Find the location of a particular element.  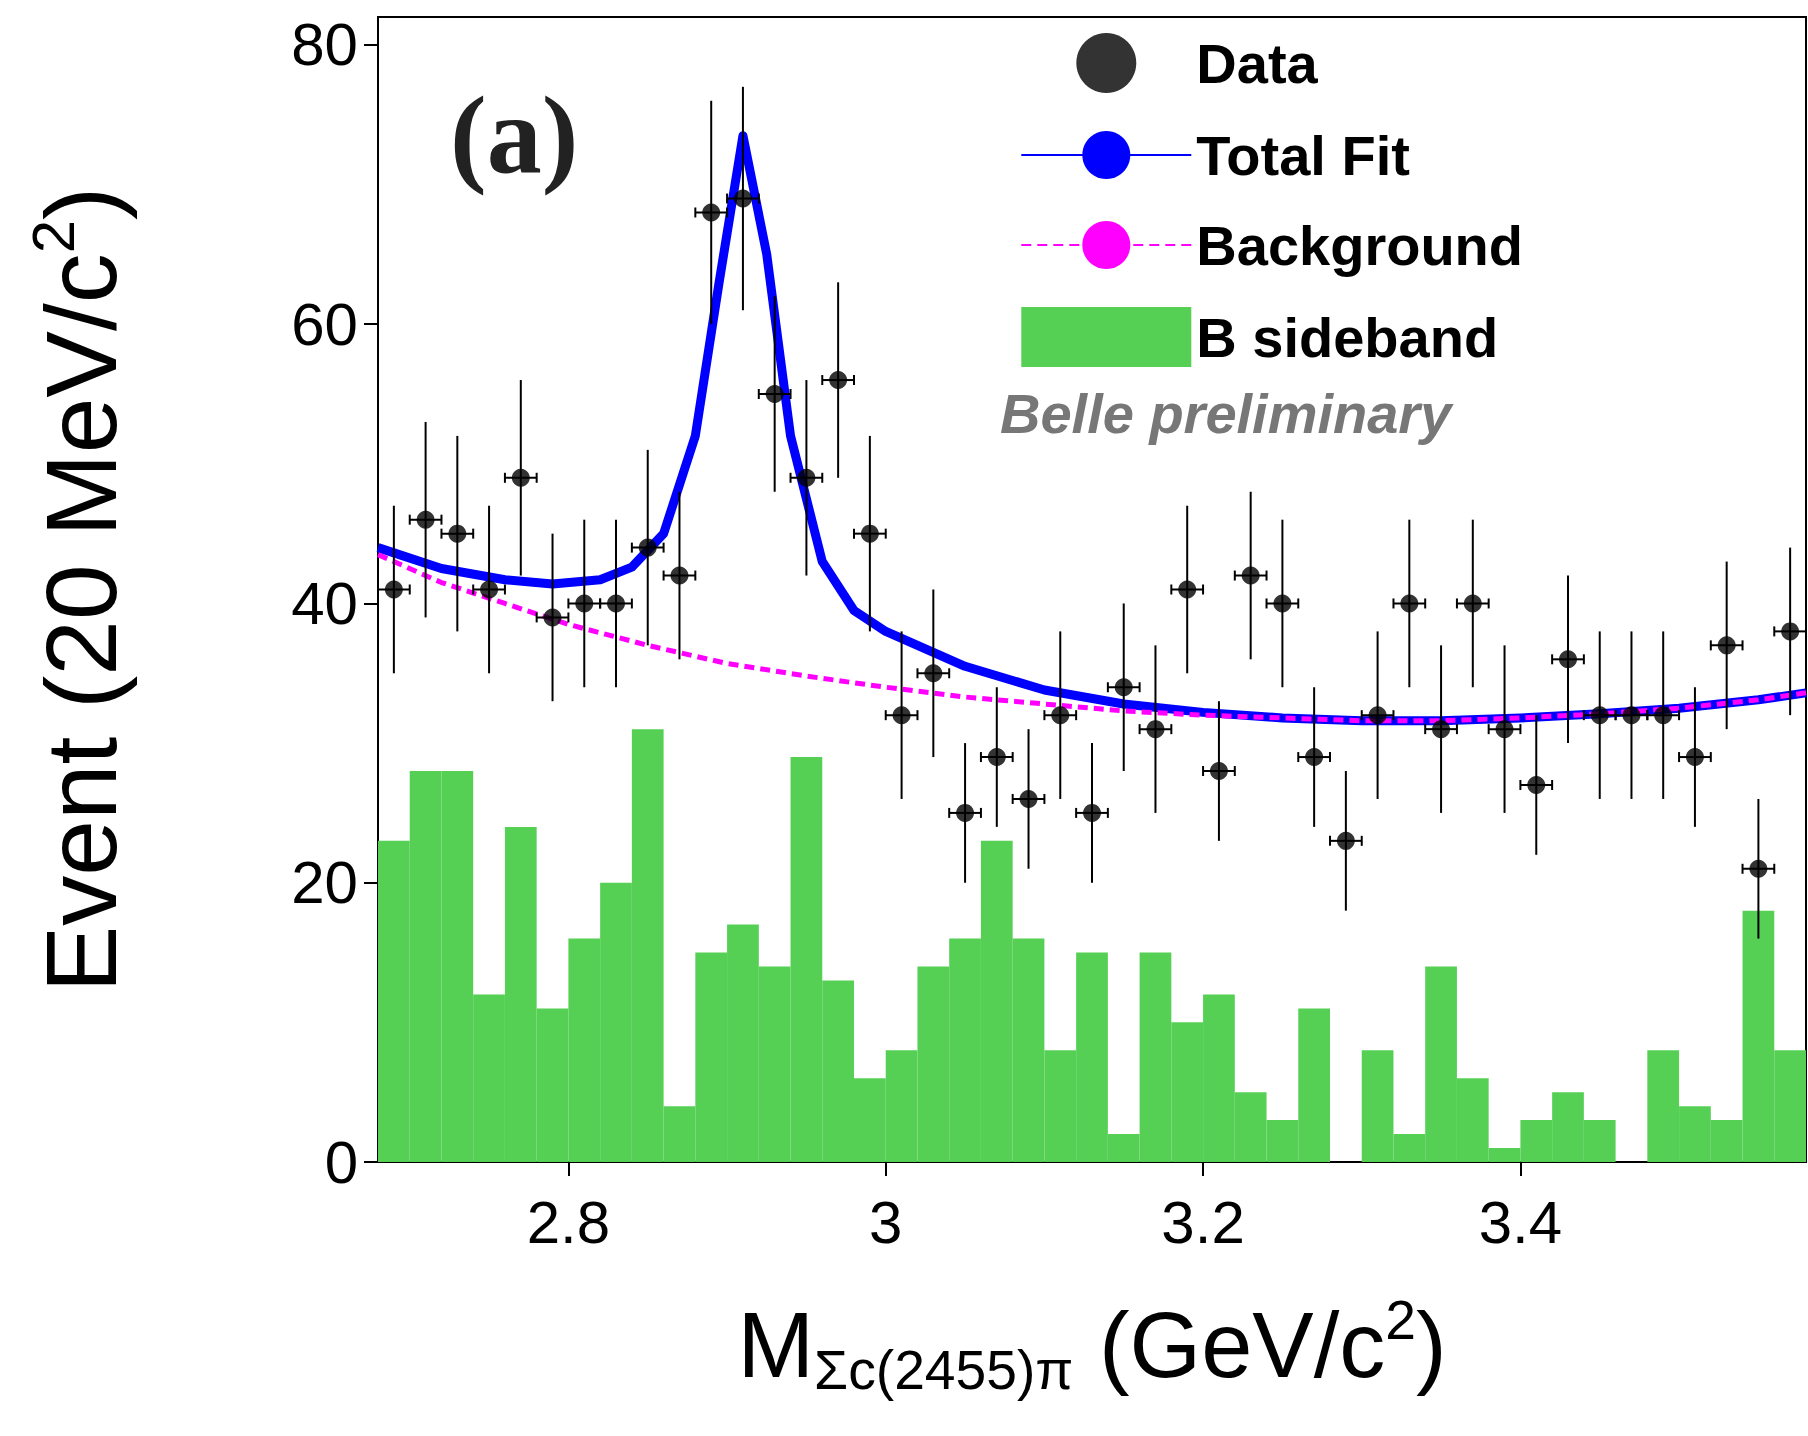

y-tick-label: 80 is located at coordinates (324, 45).